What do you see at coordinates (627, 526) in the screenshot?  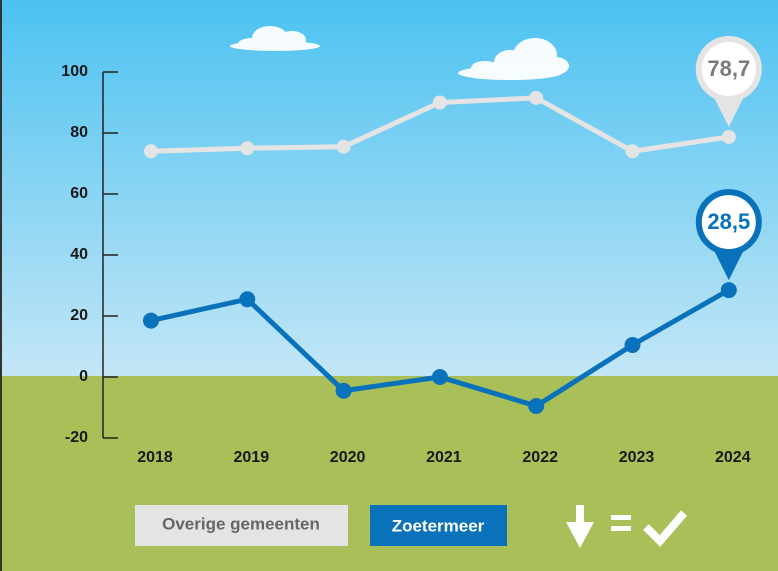 I see `down-equals-check-icon` at bounding box center [627, 526].